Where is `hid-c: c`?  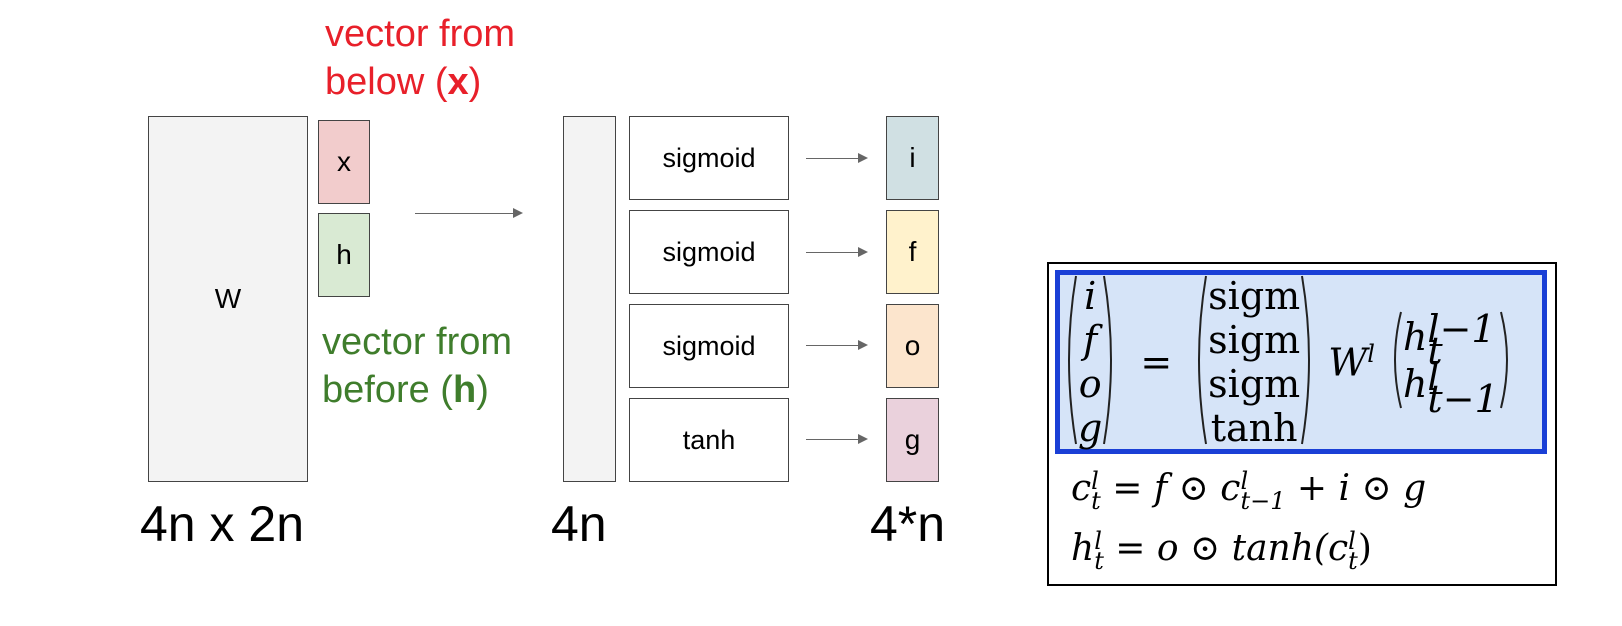 hid-c: c is located at coordinates (1338, 548).